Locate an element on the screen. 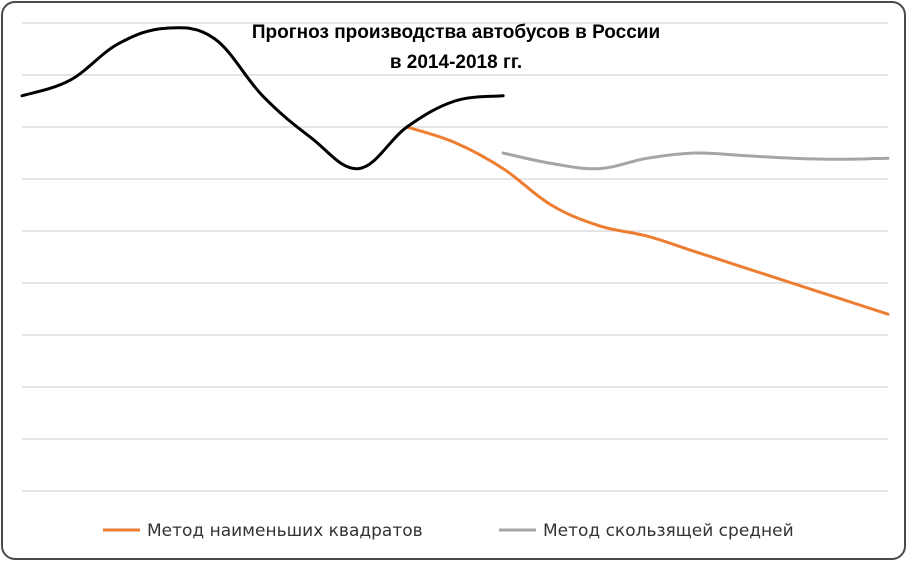 The width and height of the screenshot is (911, 565). chart-title-line-1: Прогноз производства автобусов в России is located at coordinates (456, 32).